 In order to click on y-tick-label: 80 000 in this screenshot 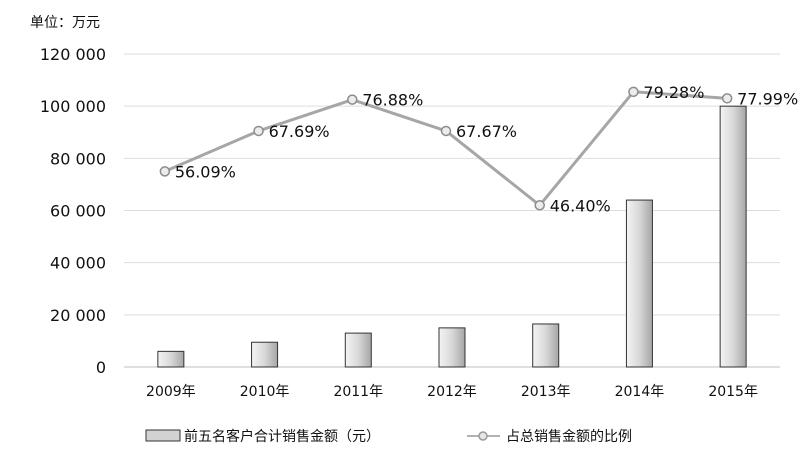, I will do `click(78, 158)`.